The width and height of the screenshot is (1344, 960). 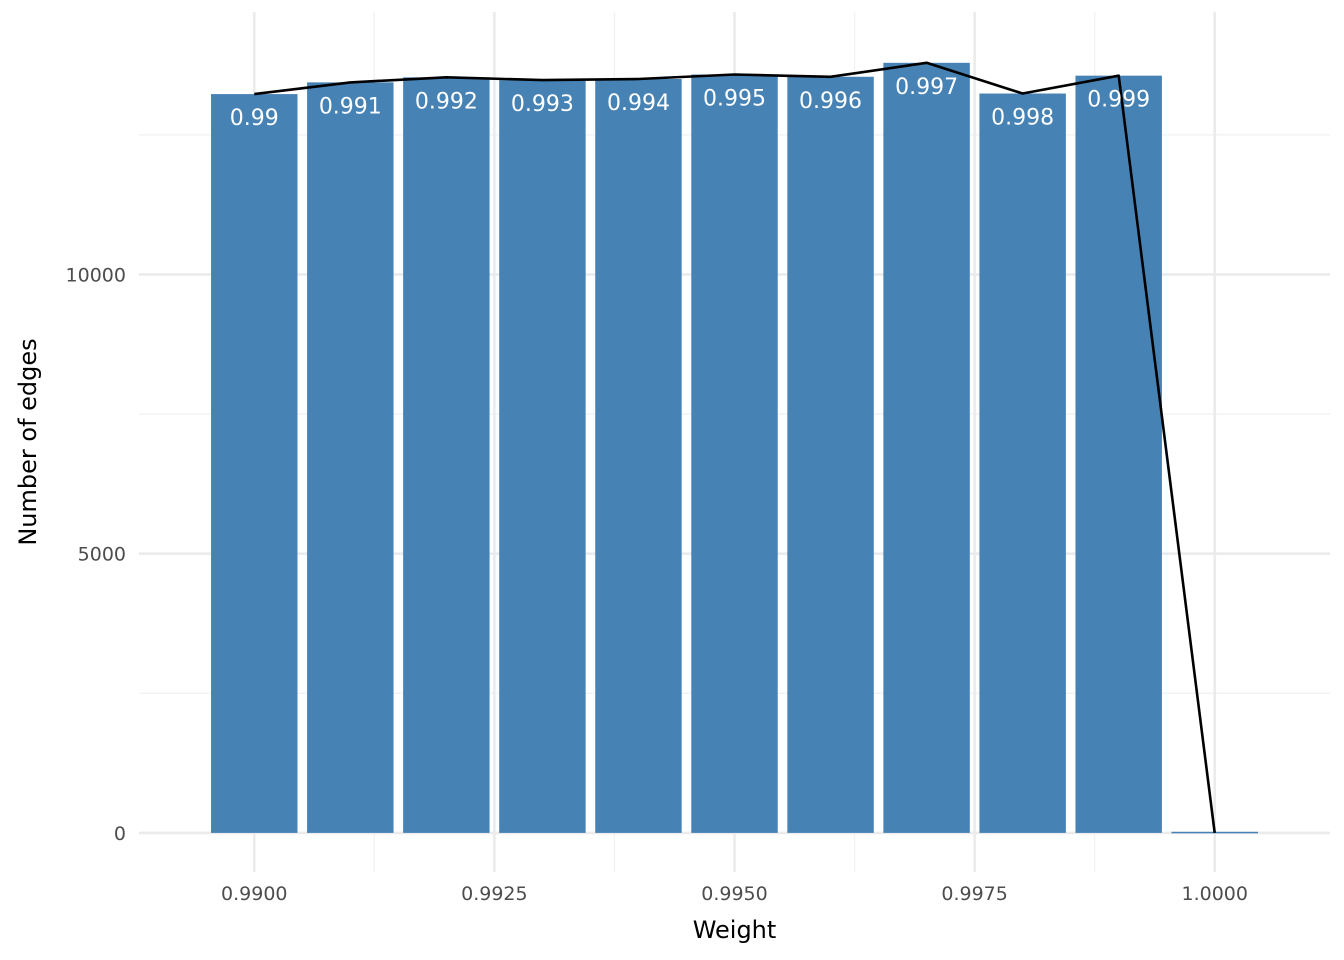 I want to click on y-tick-label: 5000, so click(x=102, y=555).